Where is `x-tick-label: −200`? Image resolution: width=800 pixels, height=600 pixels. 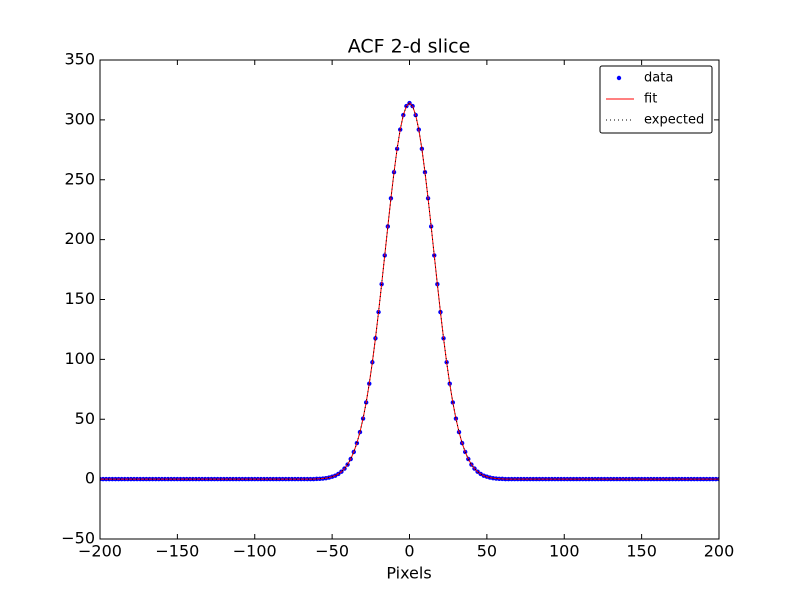
x-tick-label: −200 is located at coordinates (100, 551).